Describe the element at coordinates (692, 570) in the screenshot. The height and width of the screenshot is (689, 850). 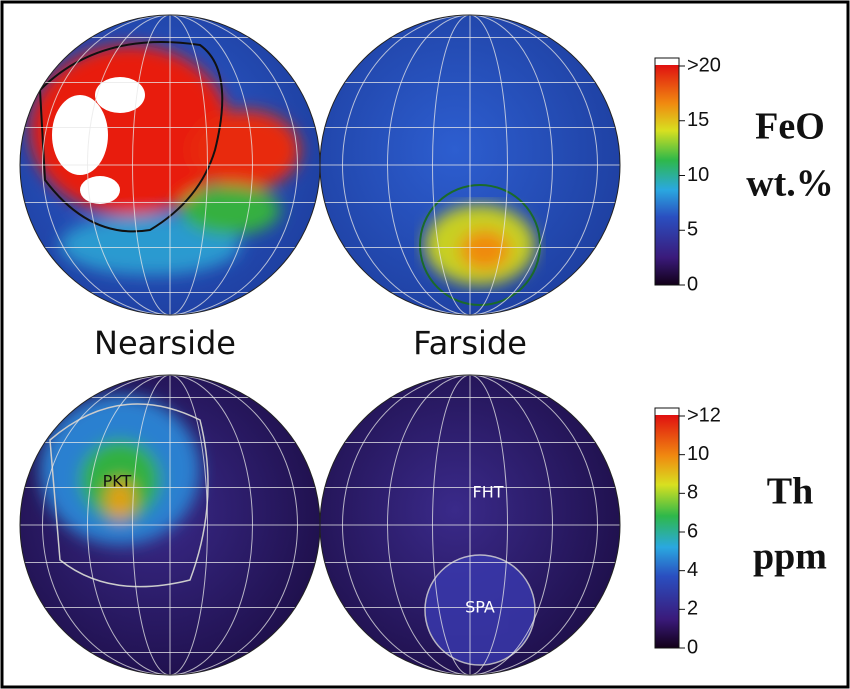
I see `tick-label: 4` at that location.